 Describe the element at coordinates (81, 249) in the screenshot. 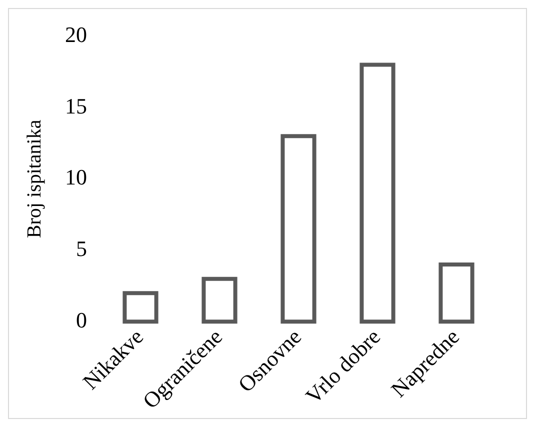

I see `y-tick-label: 5` at that location.